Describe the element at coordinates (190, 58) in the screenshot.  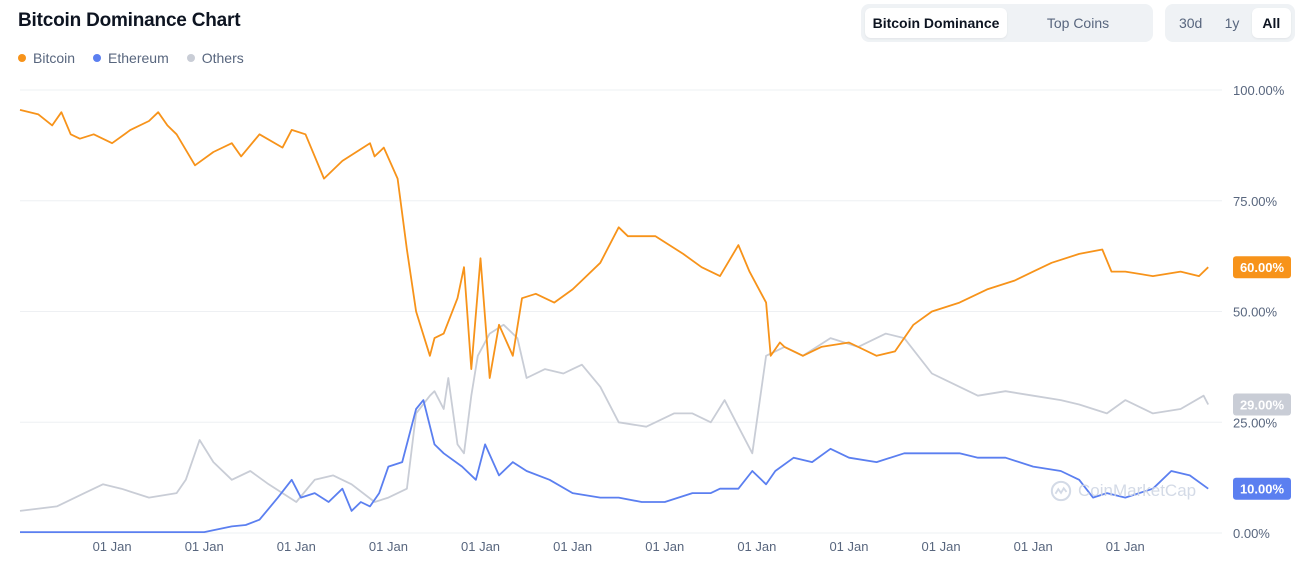
I see `legend-dot-others` at that location.